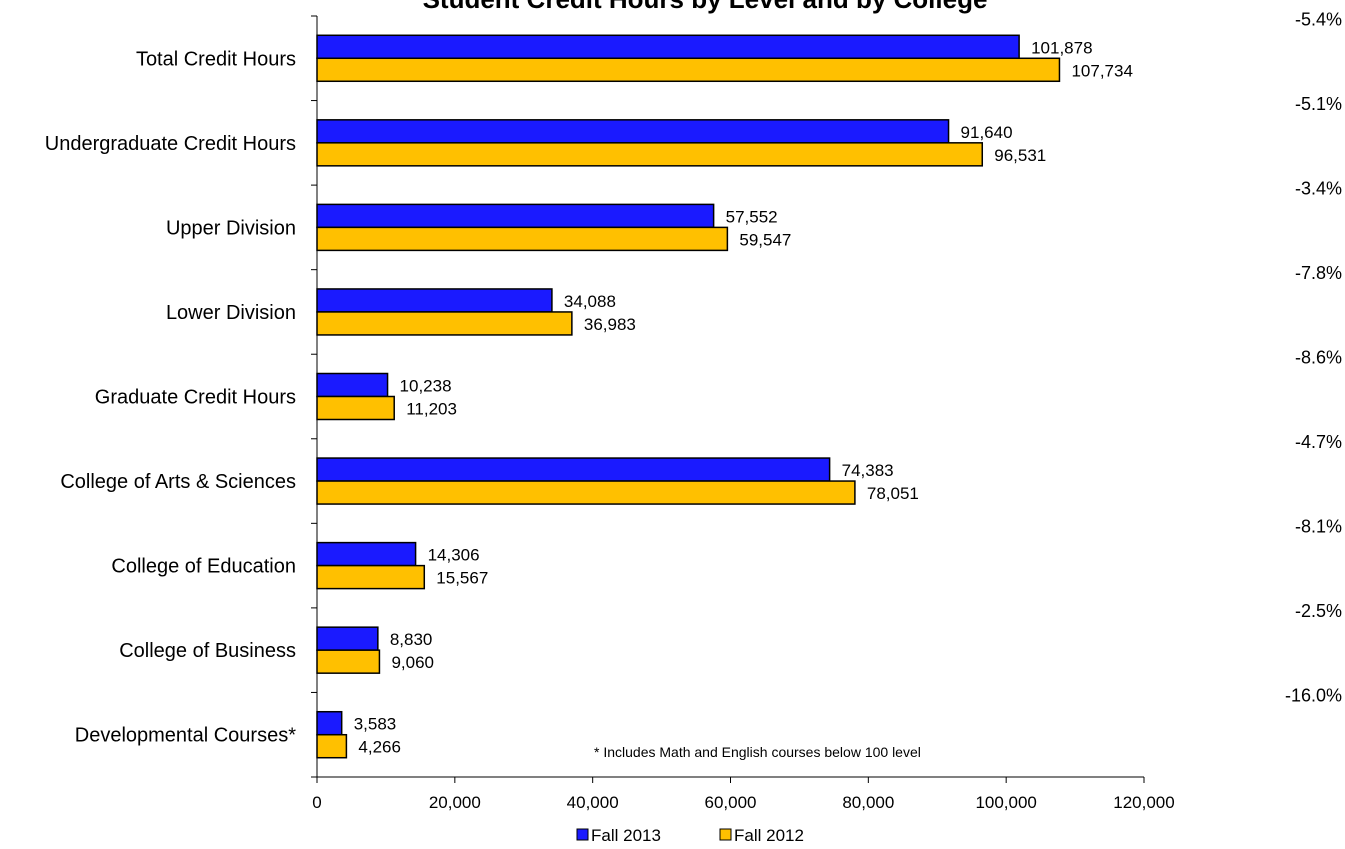 The height and width of the screenshot is (849, 1345). Describe the element at coordinates (769, 835) in the screenshot. I see `legend-label: Fall 2012` at that location.